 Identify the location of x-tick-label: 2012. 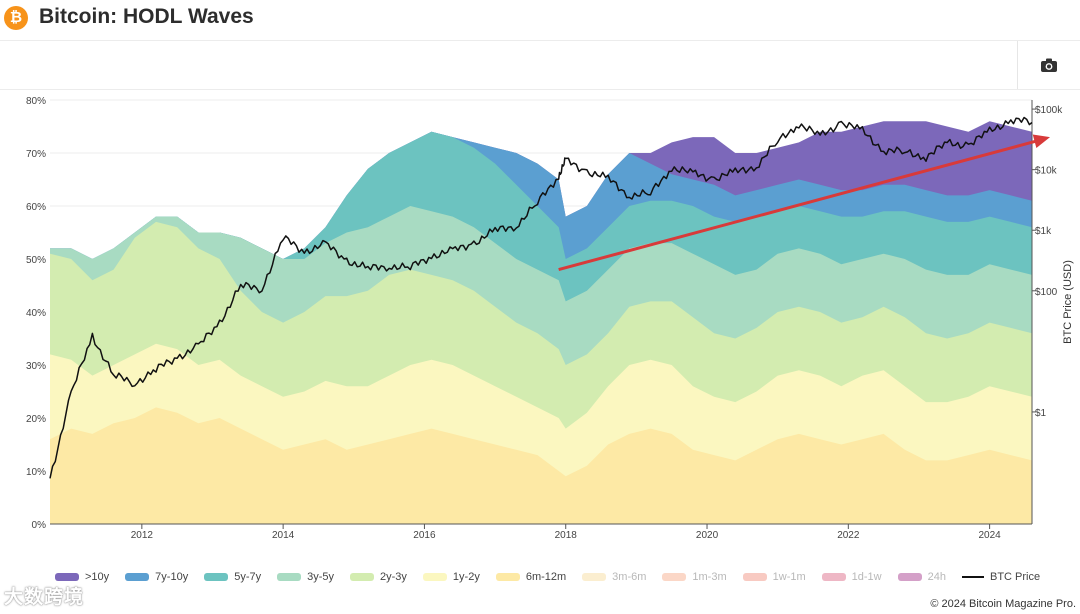
(142, 535).